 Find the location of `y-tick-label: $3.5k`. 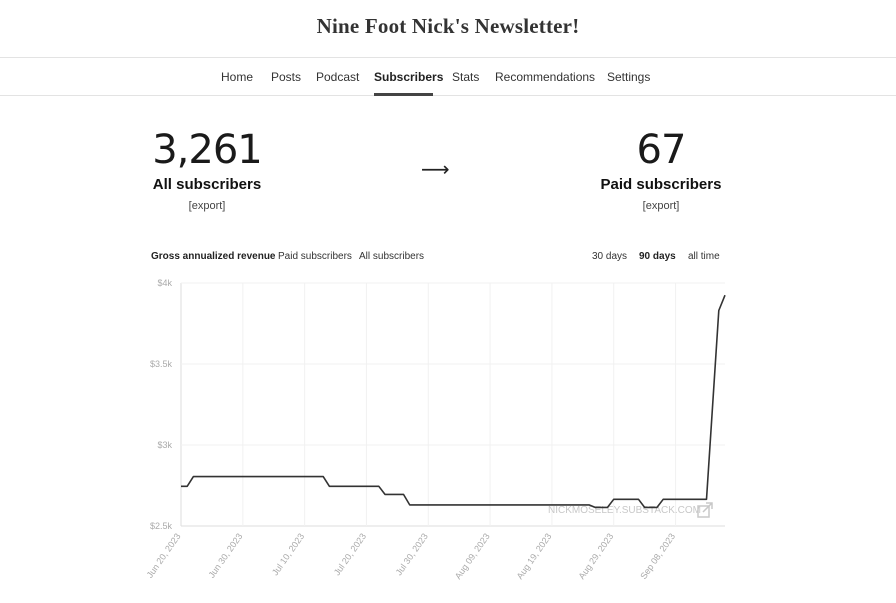

y-tick-label: $3.5k is located at coordinates (161, 364).